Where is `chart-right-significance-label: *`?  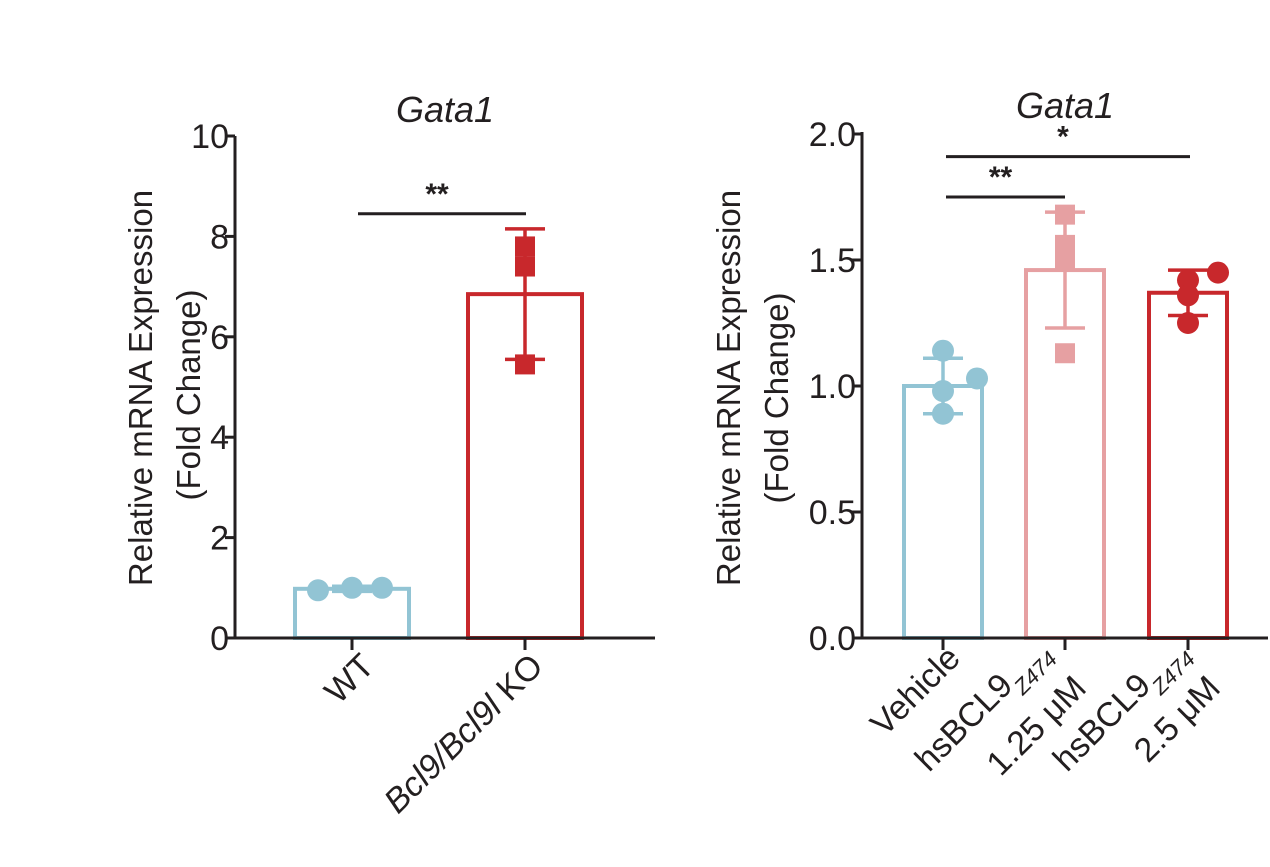
chart-right-significance-label: * is located at coordinates (1063, 137).